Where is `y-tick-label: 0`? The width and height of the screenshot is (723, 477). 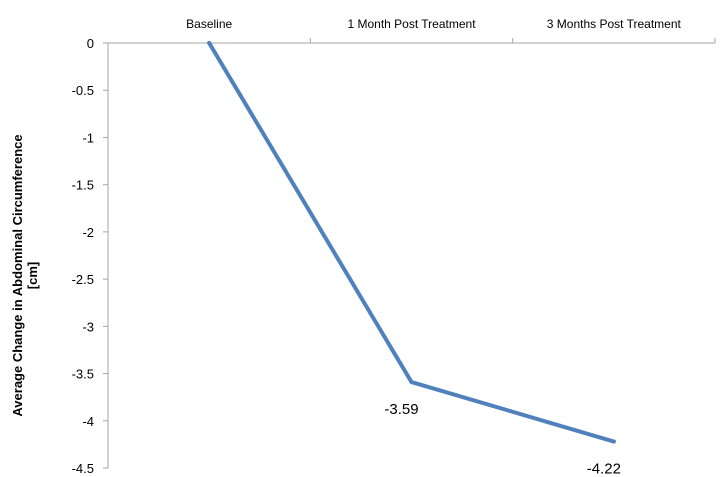
y-tick-label: 0 is located at coordinates (90, 43).